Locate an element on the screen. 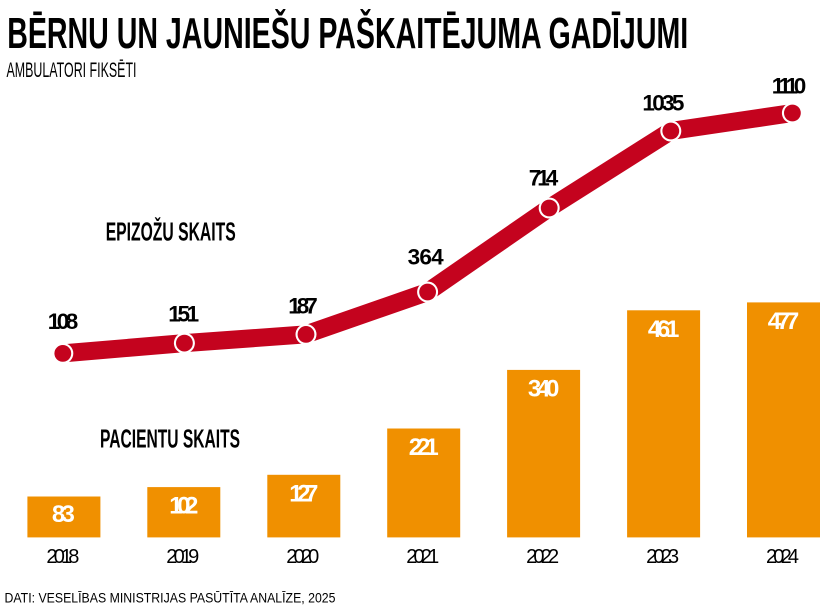 The image size is (820, 607). svg-text: 2019 is located at coordinates (182, 557).